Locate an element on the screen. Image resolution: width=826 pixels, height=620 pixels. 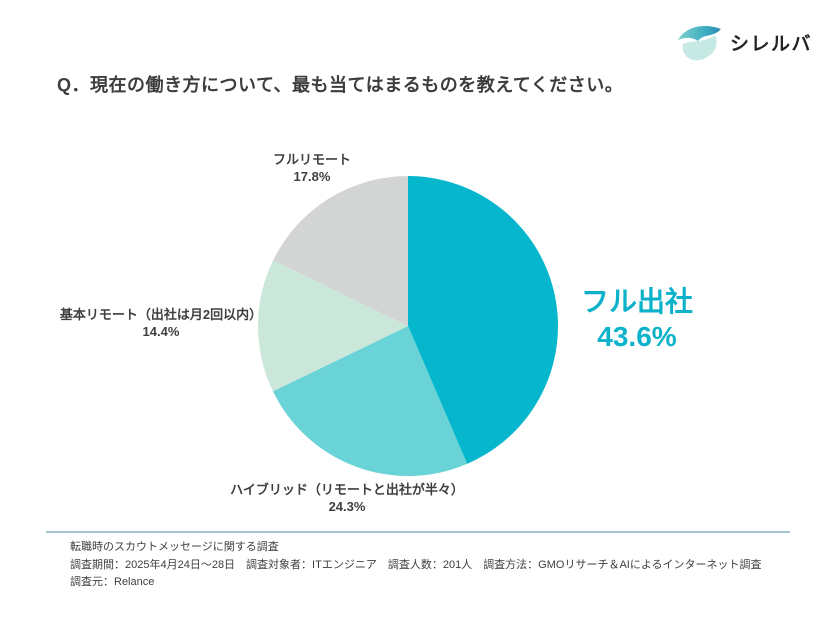
logo: シレルバ is located at coordinates (744, 42).